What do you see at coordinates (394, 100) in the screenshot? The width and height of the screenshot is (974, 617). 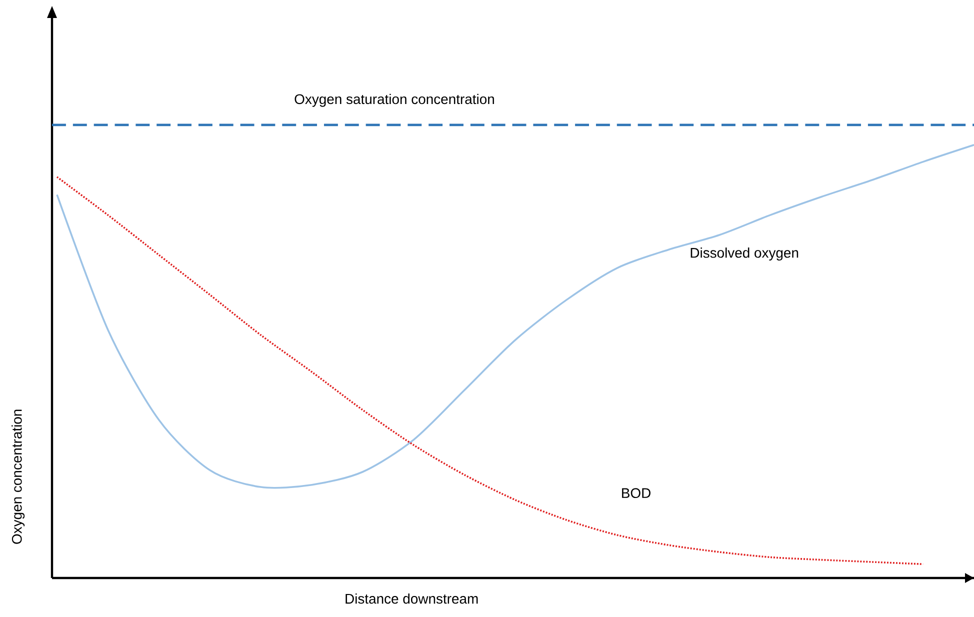 I see `ref-line-label: Oxygen saturation concentration` at bounding box center [394, 100].